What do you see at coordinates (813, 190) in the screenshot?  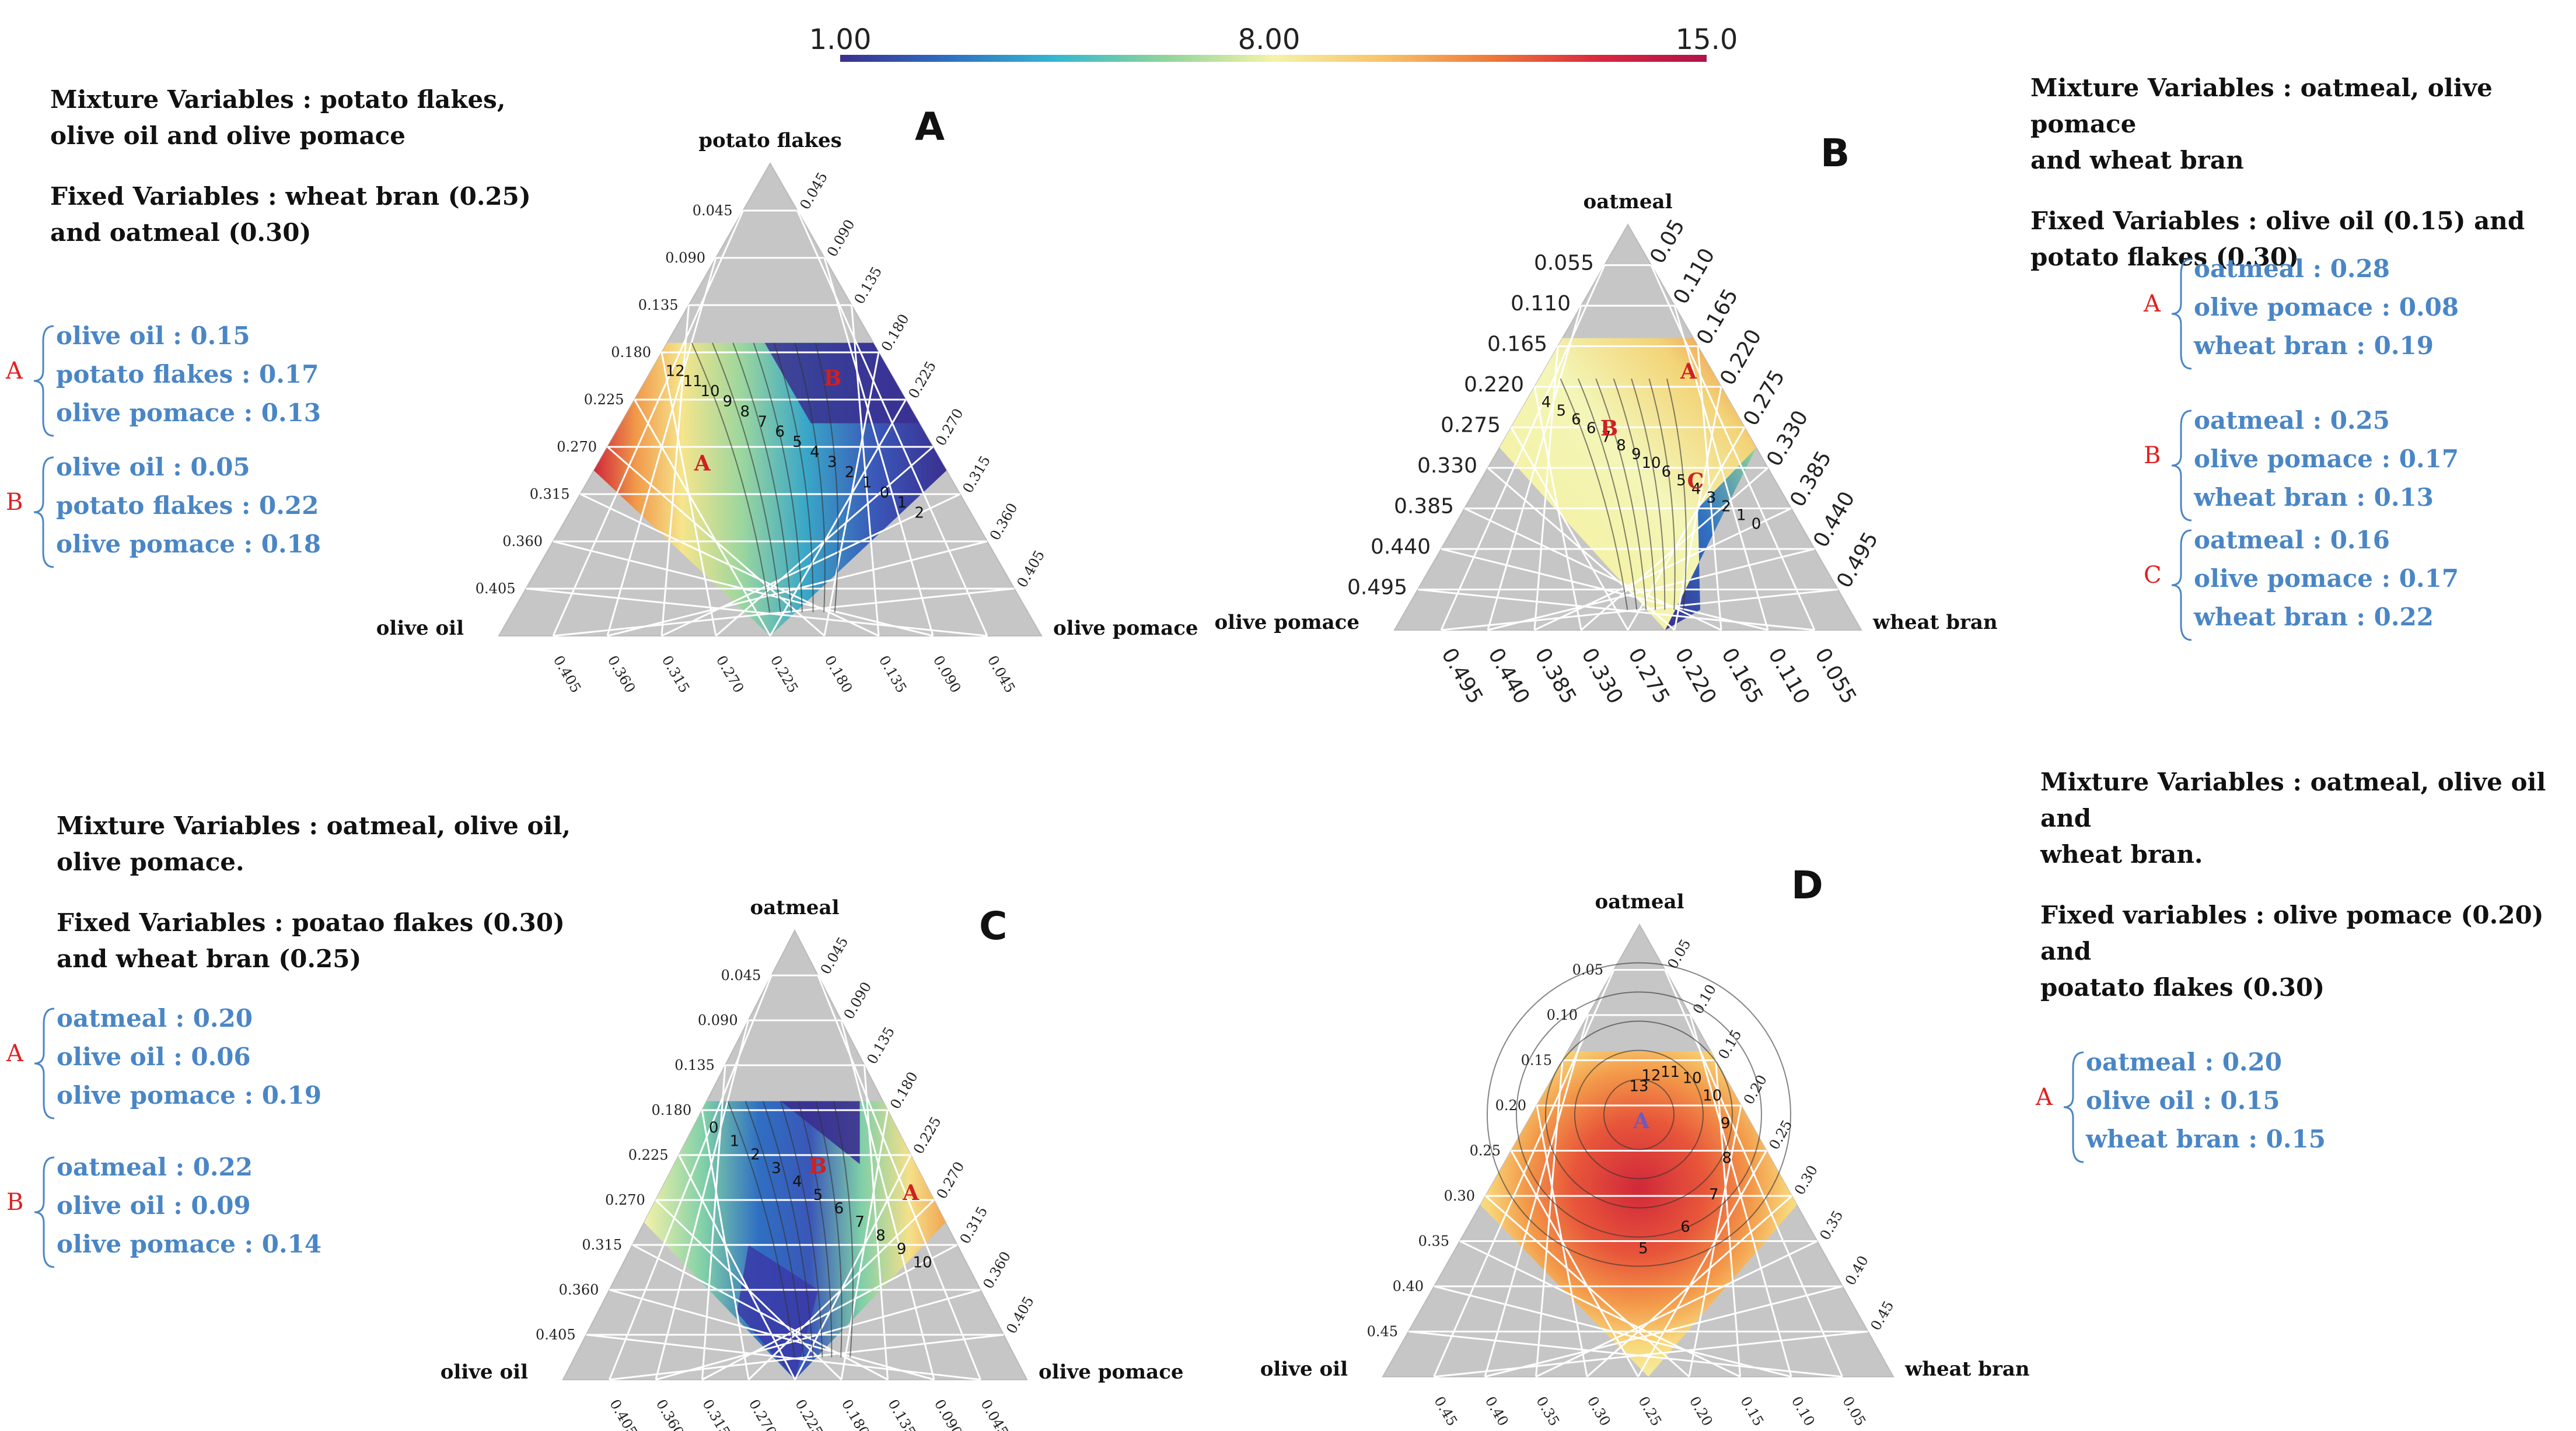 I see `tick-label-right: 0.045` at bounding box center [813, 190].